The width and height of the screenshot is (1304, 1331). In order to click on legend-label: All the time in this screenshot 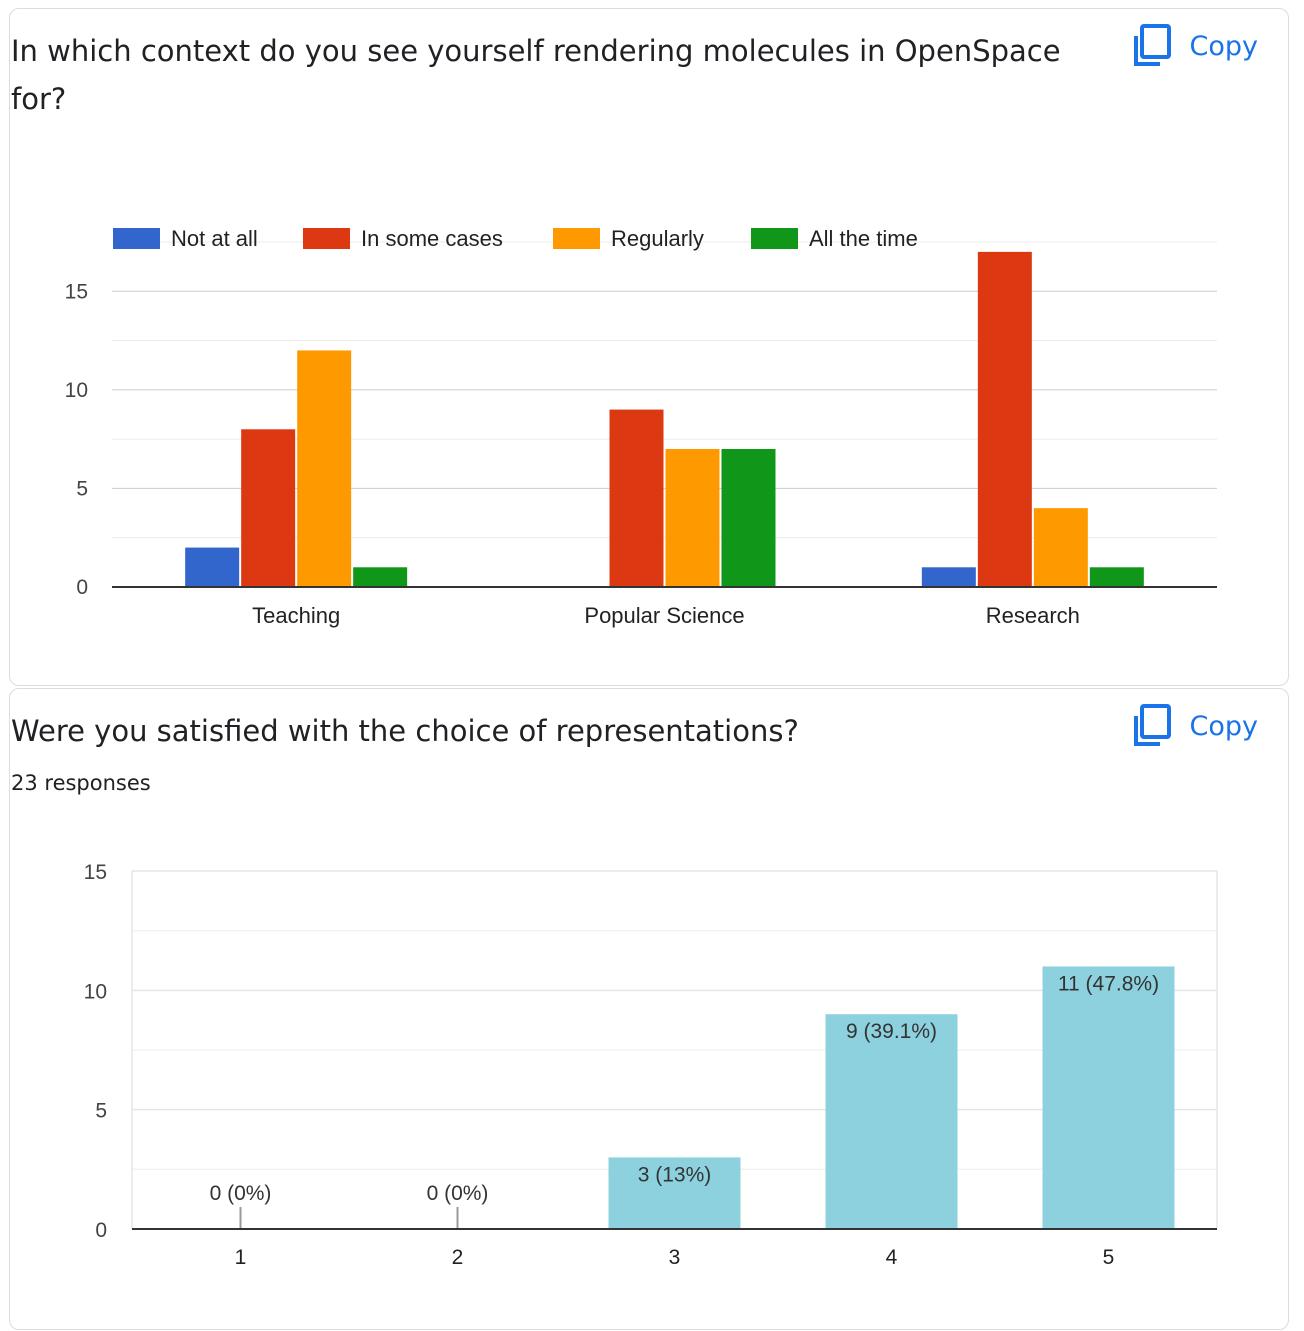, I will do `click(863, 238)`.